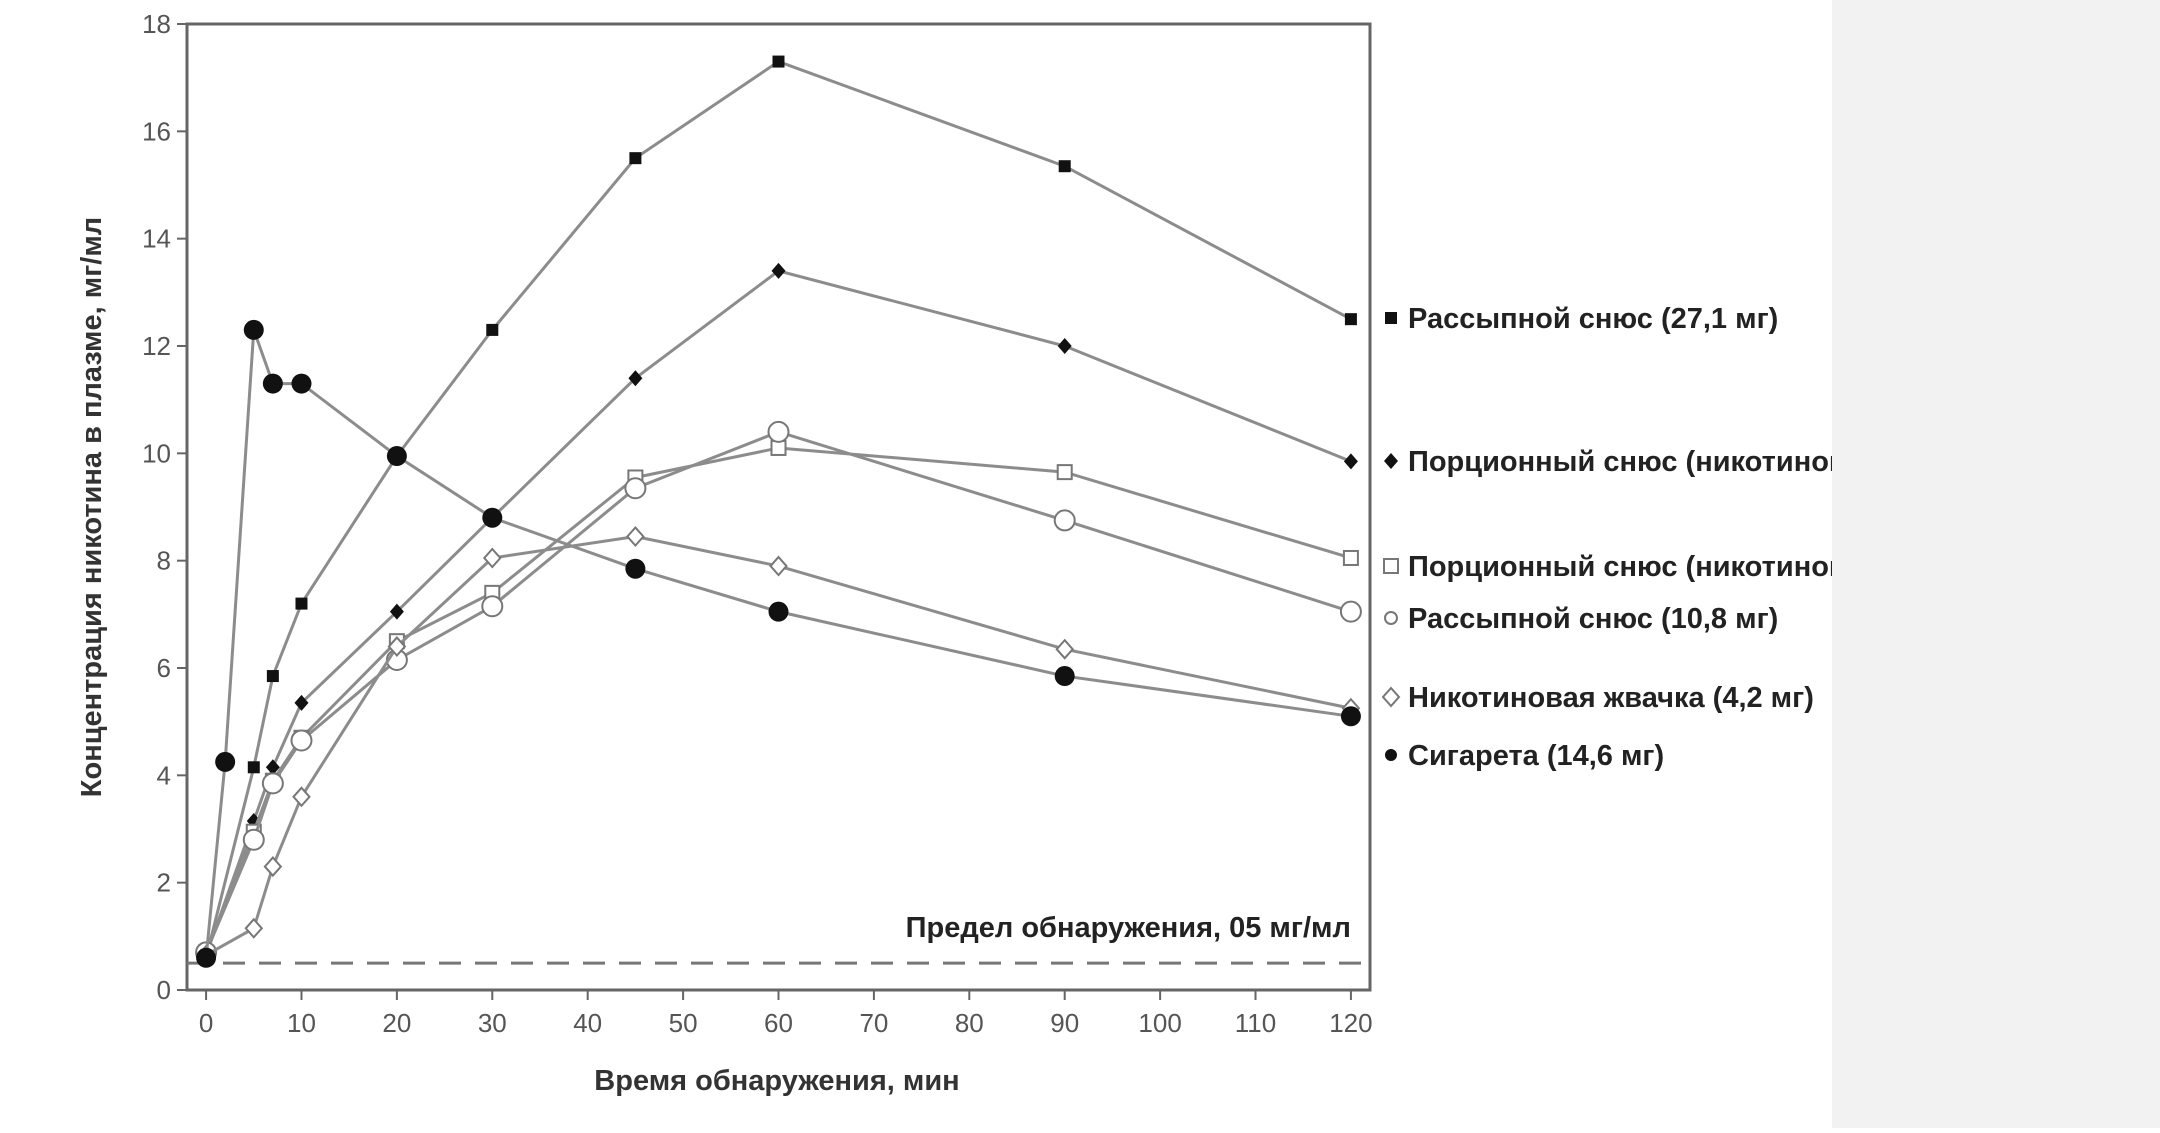 The image size is (2160, 1133). I want to click on x-tick-label: 0, so click(206, 1023).